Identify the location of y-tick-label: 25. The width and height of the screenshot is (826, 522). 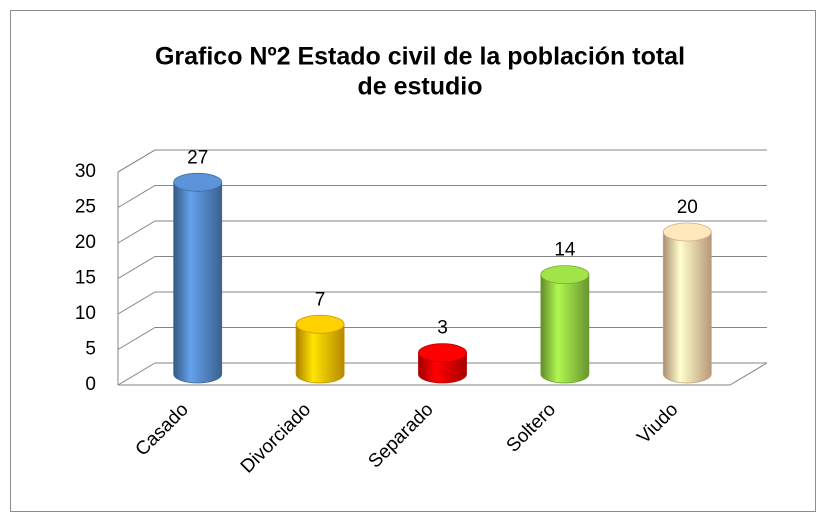
(85, 207).